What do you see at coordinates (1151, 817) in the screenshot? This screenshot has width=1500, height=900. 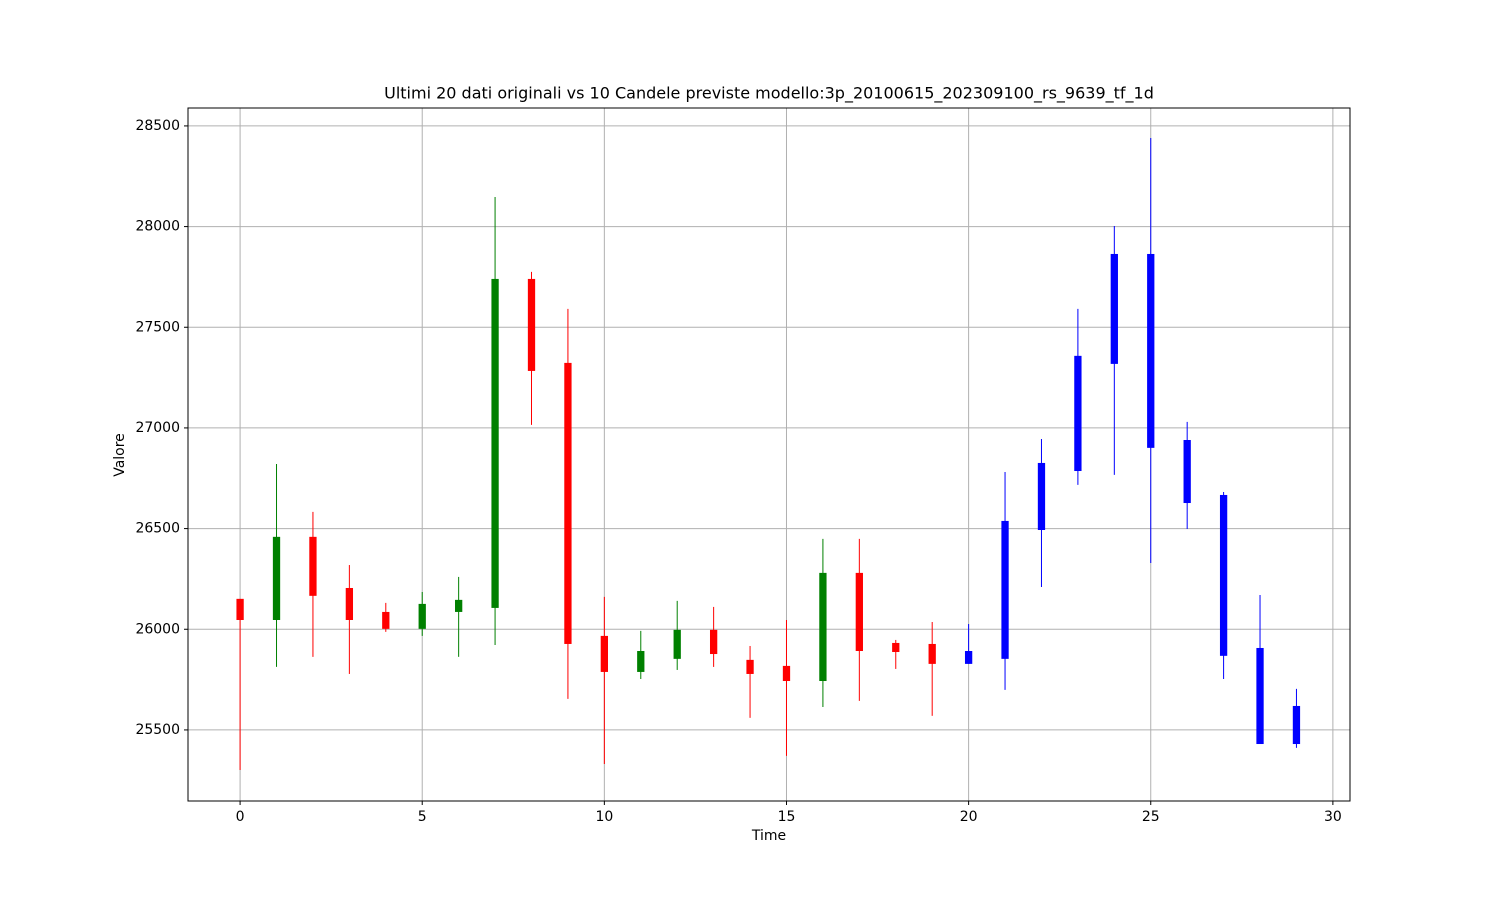 I see `x-tick-label: 25` at bounding box center [1151, 817].